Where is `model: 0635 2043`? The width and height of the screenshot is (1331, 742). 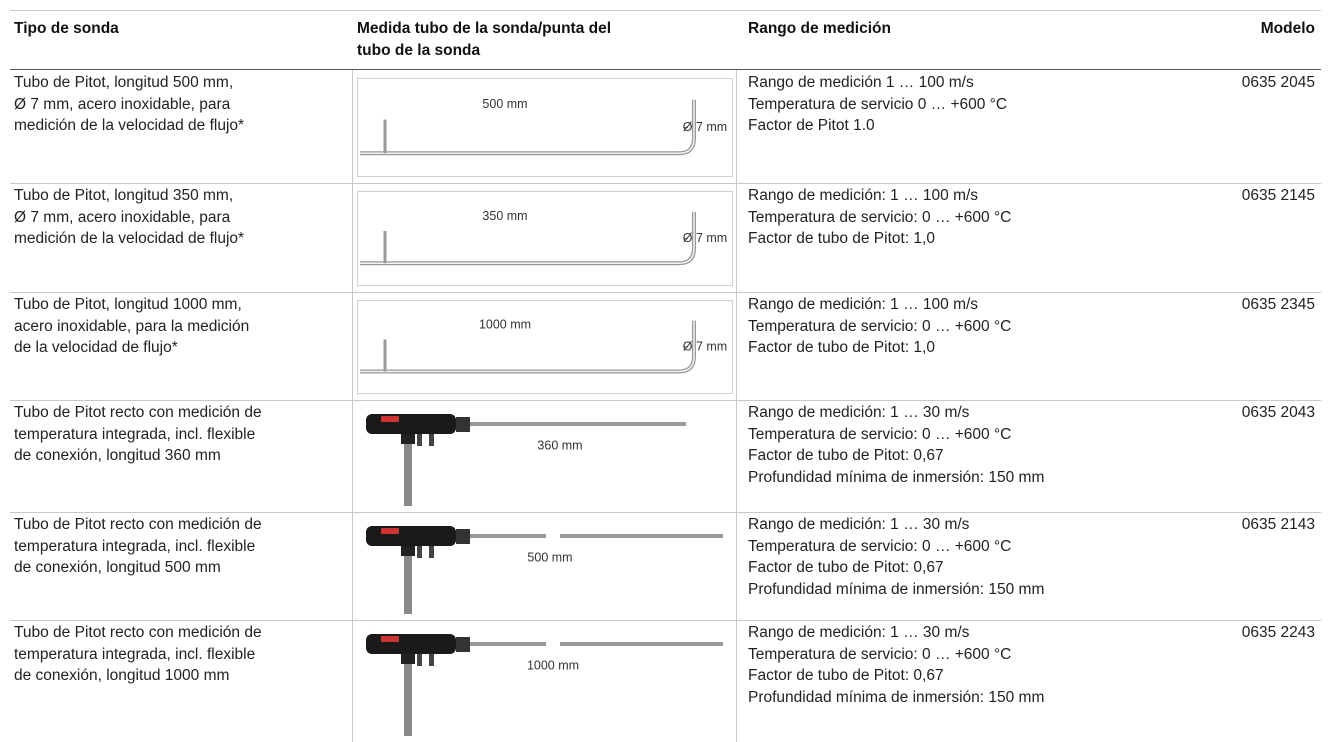 model: 0635 2043 is located at coordinates (1278, 412).